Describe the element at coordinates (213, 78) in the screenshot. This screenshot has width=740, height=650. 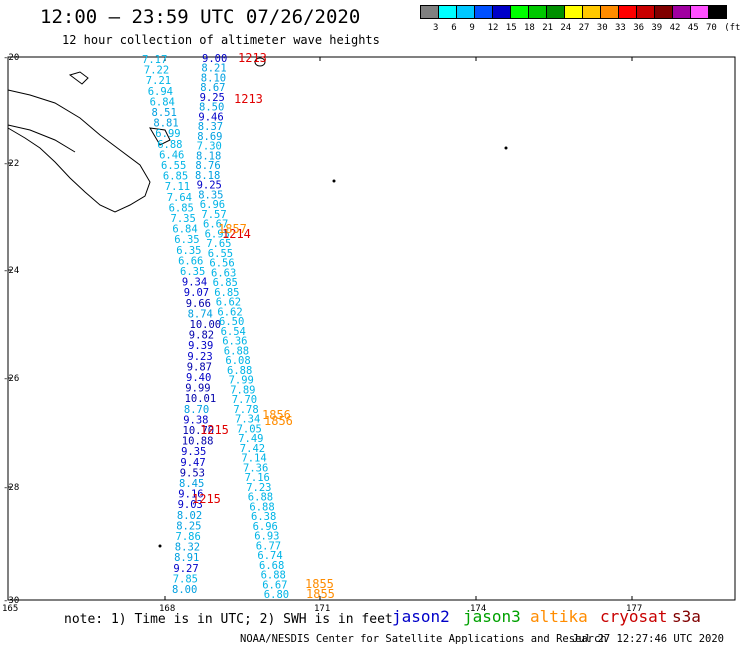
I see `swh-value: 8.10` at that location.